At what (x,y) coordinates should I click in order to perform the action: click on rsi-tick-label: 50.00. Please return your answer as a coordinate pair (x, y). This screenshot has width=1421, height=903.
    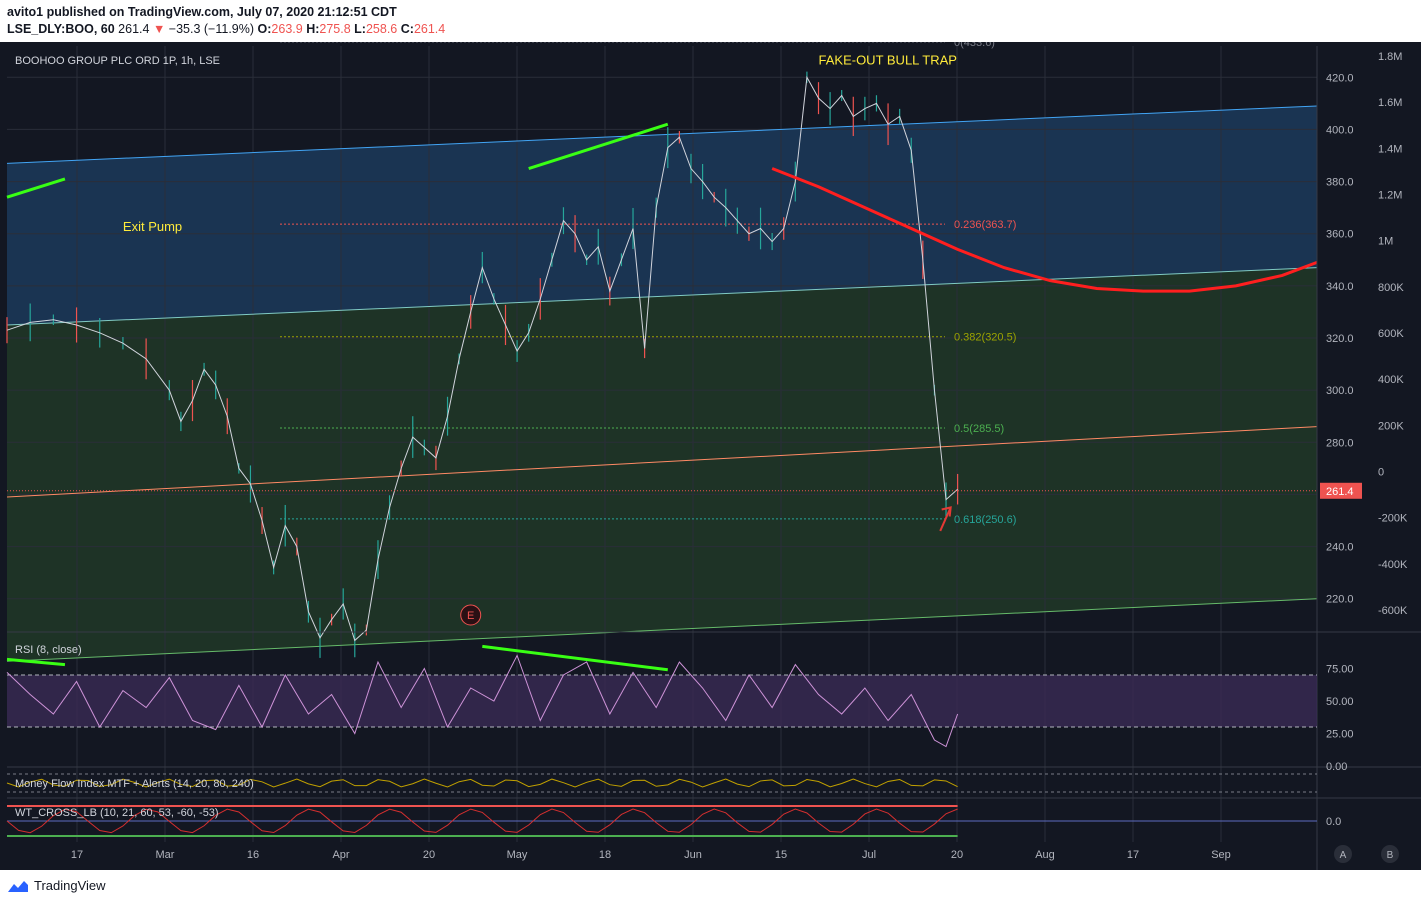
    Looking at the image, I should click on (1340, 702).